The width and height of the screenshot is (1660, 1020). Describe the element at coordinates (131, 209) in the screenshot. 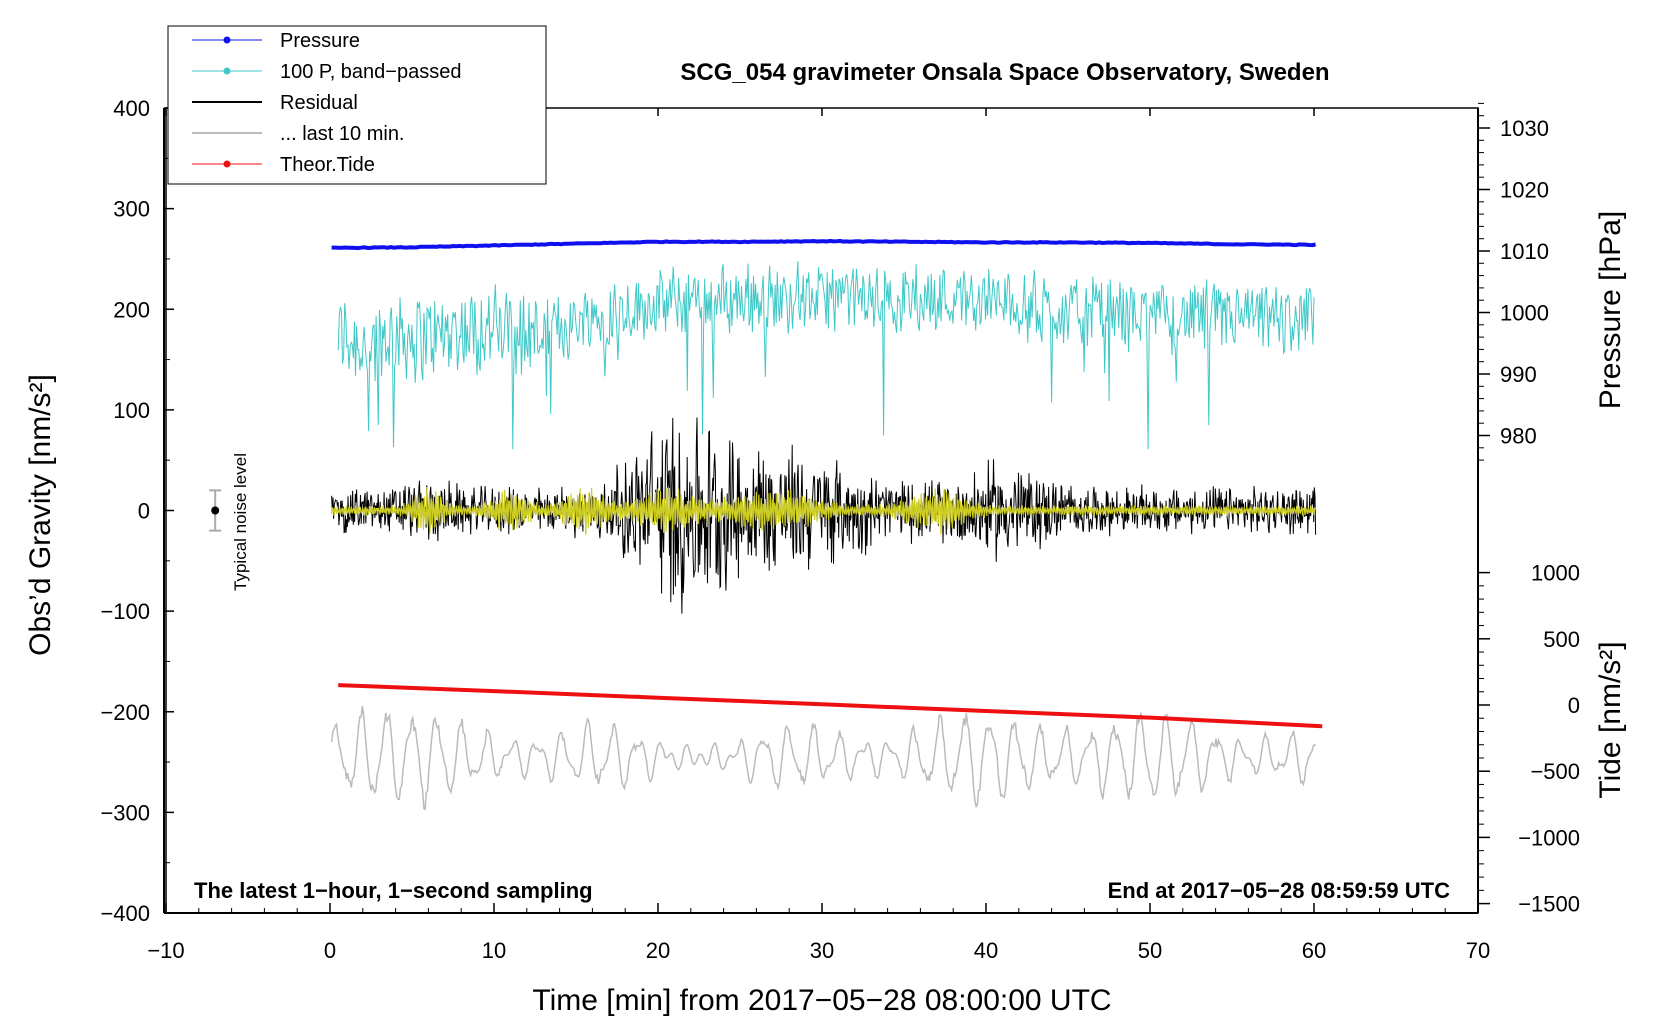

I see `y-tick-label: 300` at that location.